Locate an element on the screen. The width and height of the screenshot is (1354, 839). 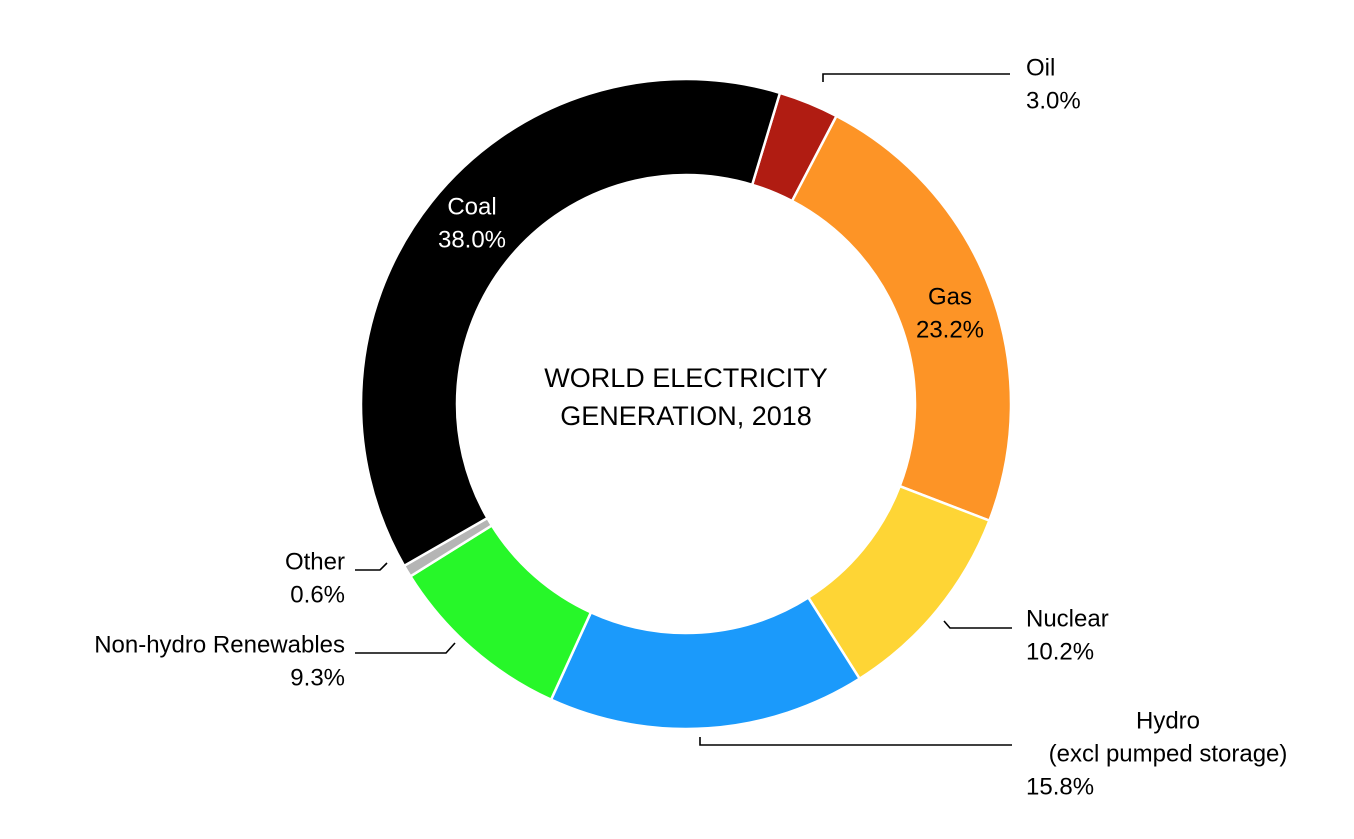
slice-gas is located at coordinates (901, 318).